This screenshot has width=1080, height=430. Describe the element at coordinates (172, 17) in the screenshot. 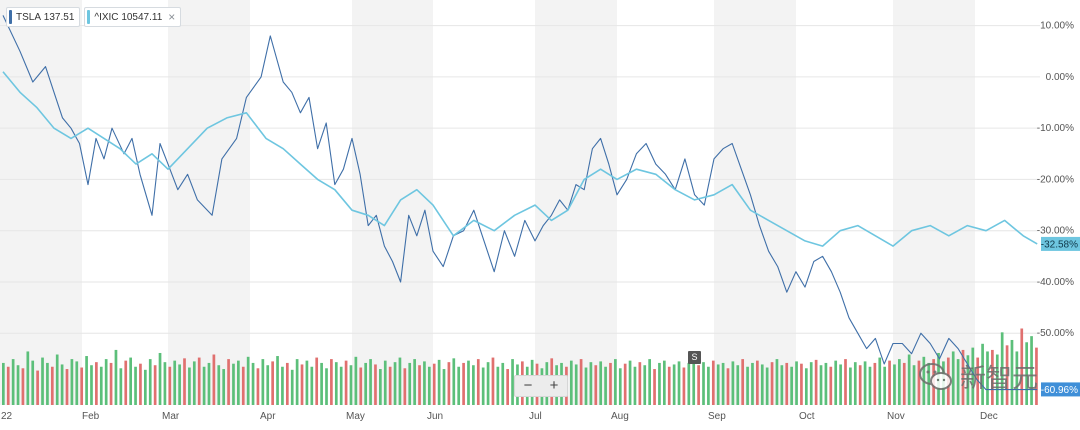

I see `close-icon: ×` at that location.